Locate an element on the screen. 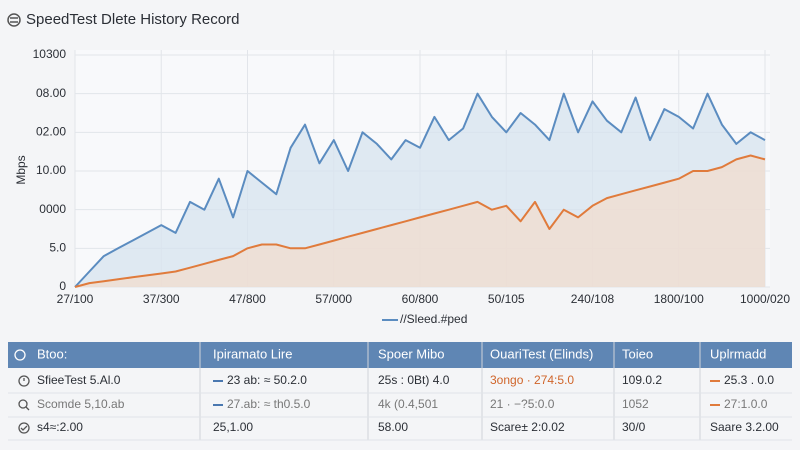 The image size is (800, 450). y-tick-label: 08.00 is located at coordinates (51, 93).